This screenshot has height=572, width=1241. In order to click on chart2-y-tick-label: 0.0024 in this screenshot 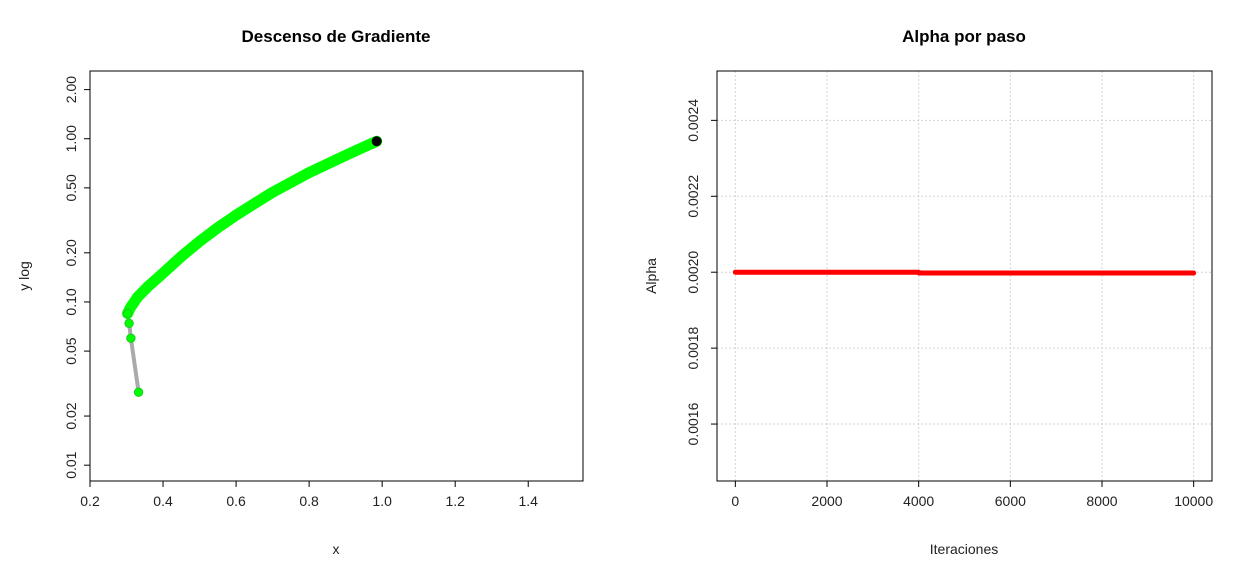, I will do `click(693, 120)`.